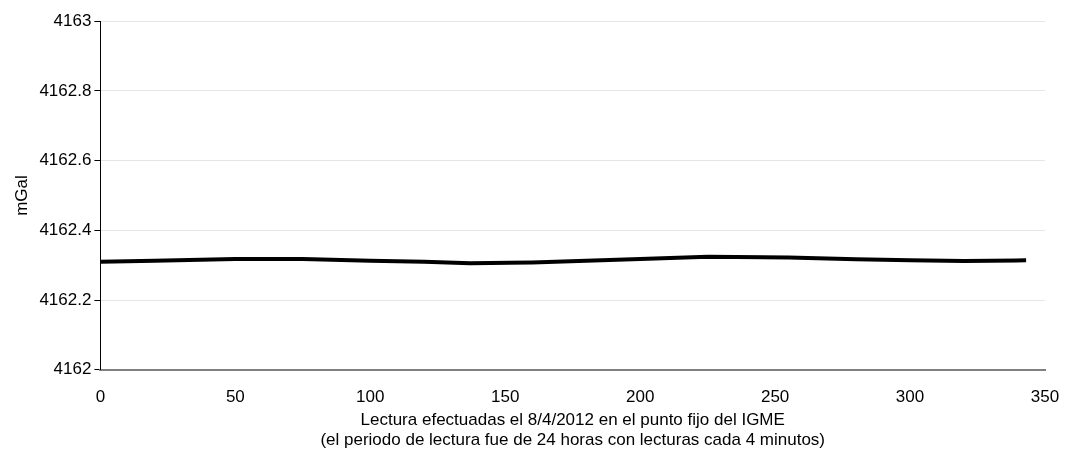 The height and width of the screenshot is (463, 1083). Describe the element at coordinates (775, 396) in the screenshot. I see `x-tick-label: 250` at that location.